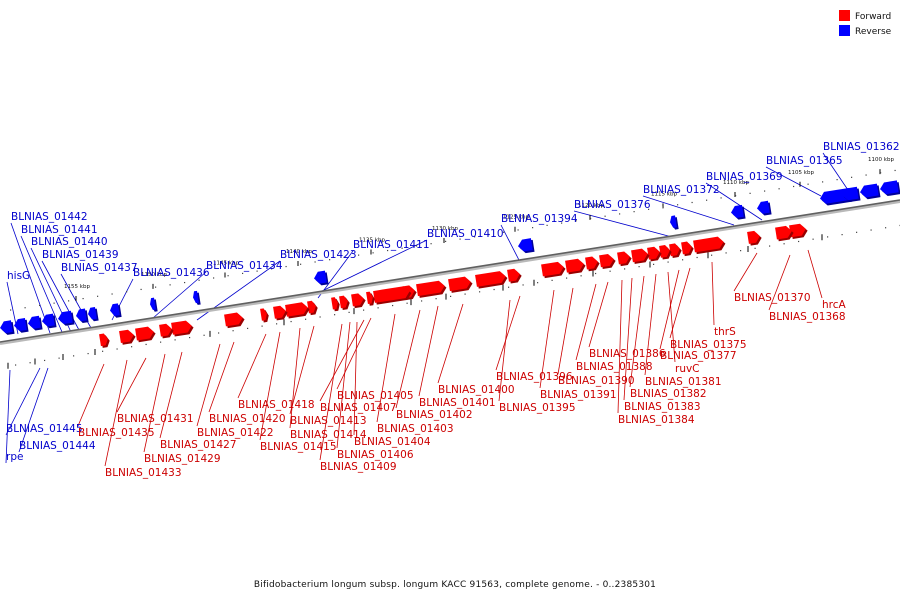 The height and width of the screenshot is (600, 900). What do you see at coordinates (698, 356) in the screenshot?
I see `gene-label: BLNIAS_01377` at bounding box center [698, 356].